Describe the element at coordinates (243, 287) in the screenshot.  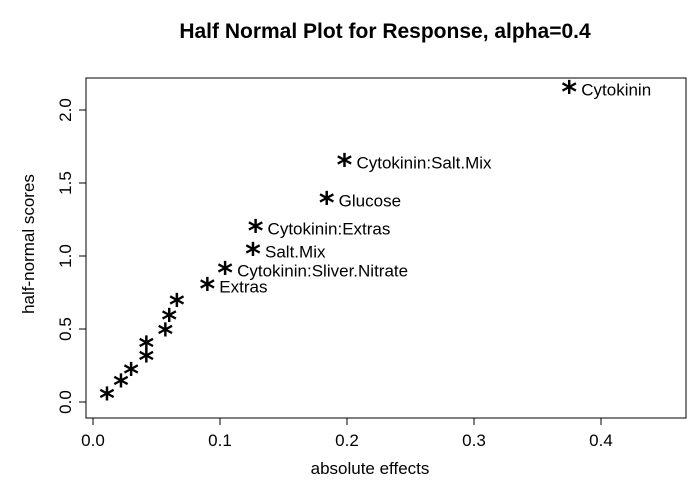
I see `point-label: Extras` at that location.